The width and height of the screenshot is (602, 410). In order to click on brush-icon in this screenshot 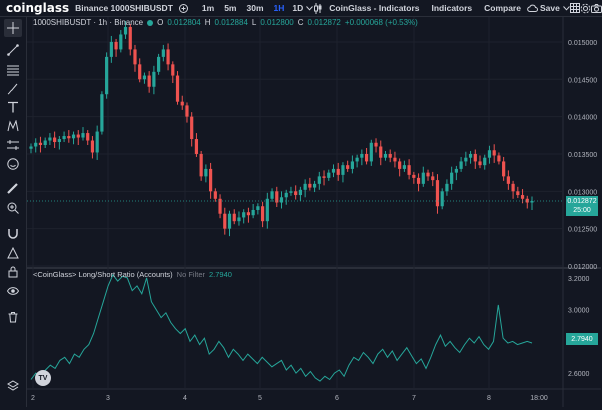, I will do `click(13, 89)`.